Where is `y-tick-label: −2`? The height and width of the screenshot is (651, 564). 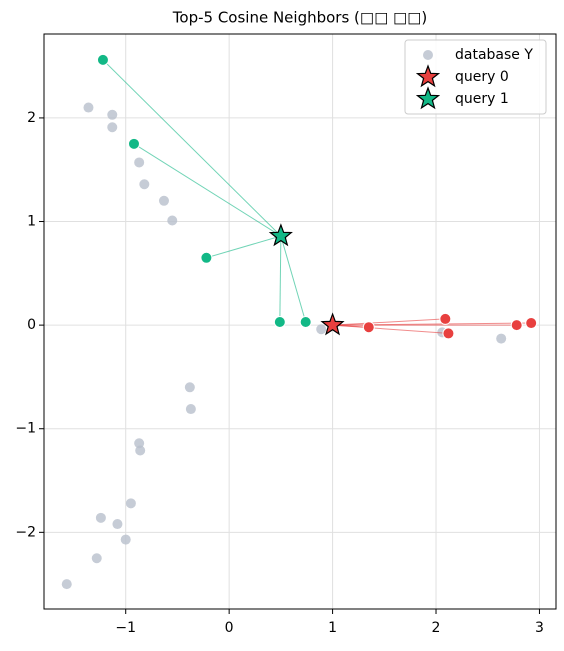 y-tick-label: −2 is located at coordinates (25, 532).